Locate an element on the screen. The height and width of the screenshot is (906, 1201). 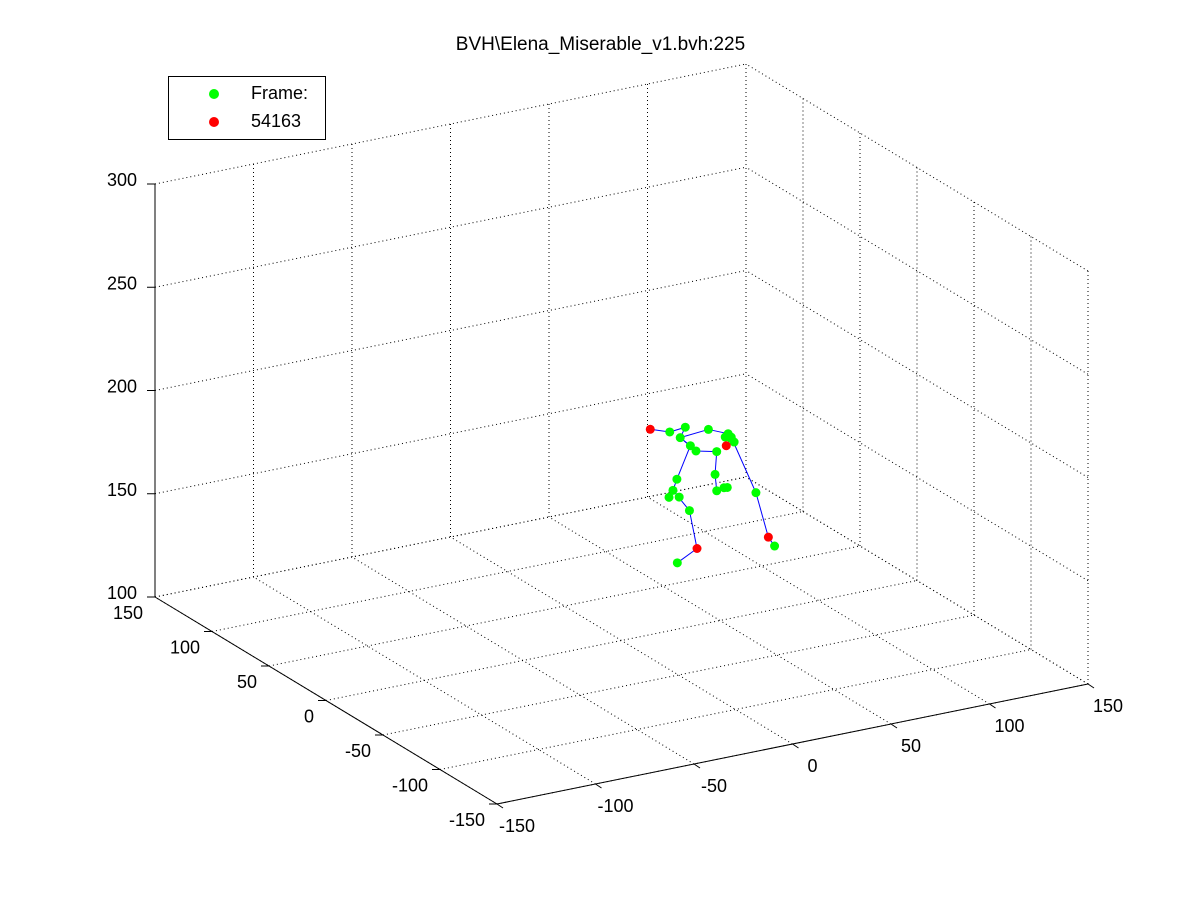
legend-marker-green is located at coordinates (214, 94).